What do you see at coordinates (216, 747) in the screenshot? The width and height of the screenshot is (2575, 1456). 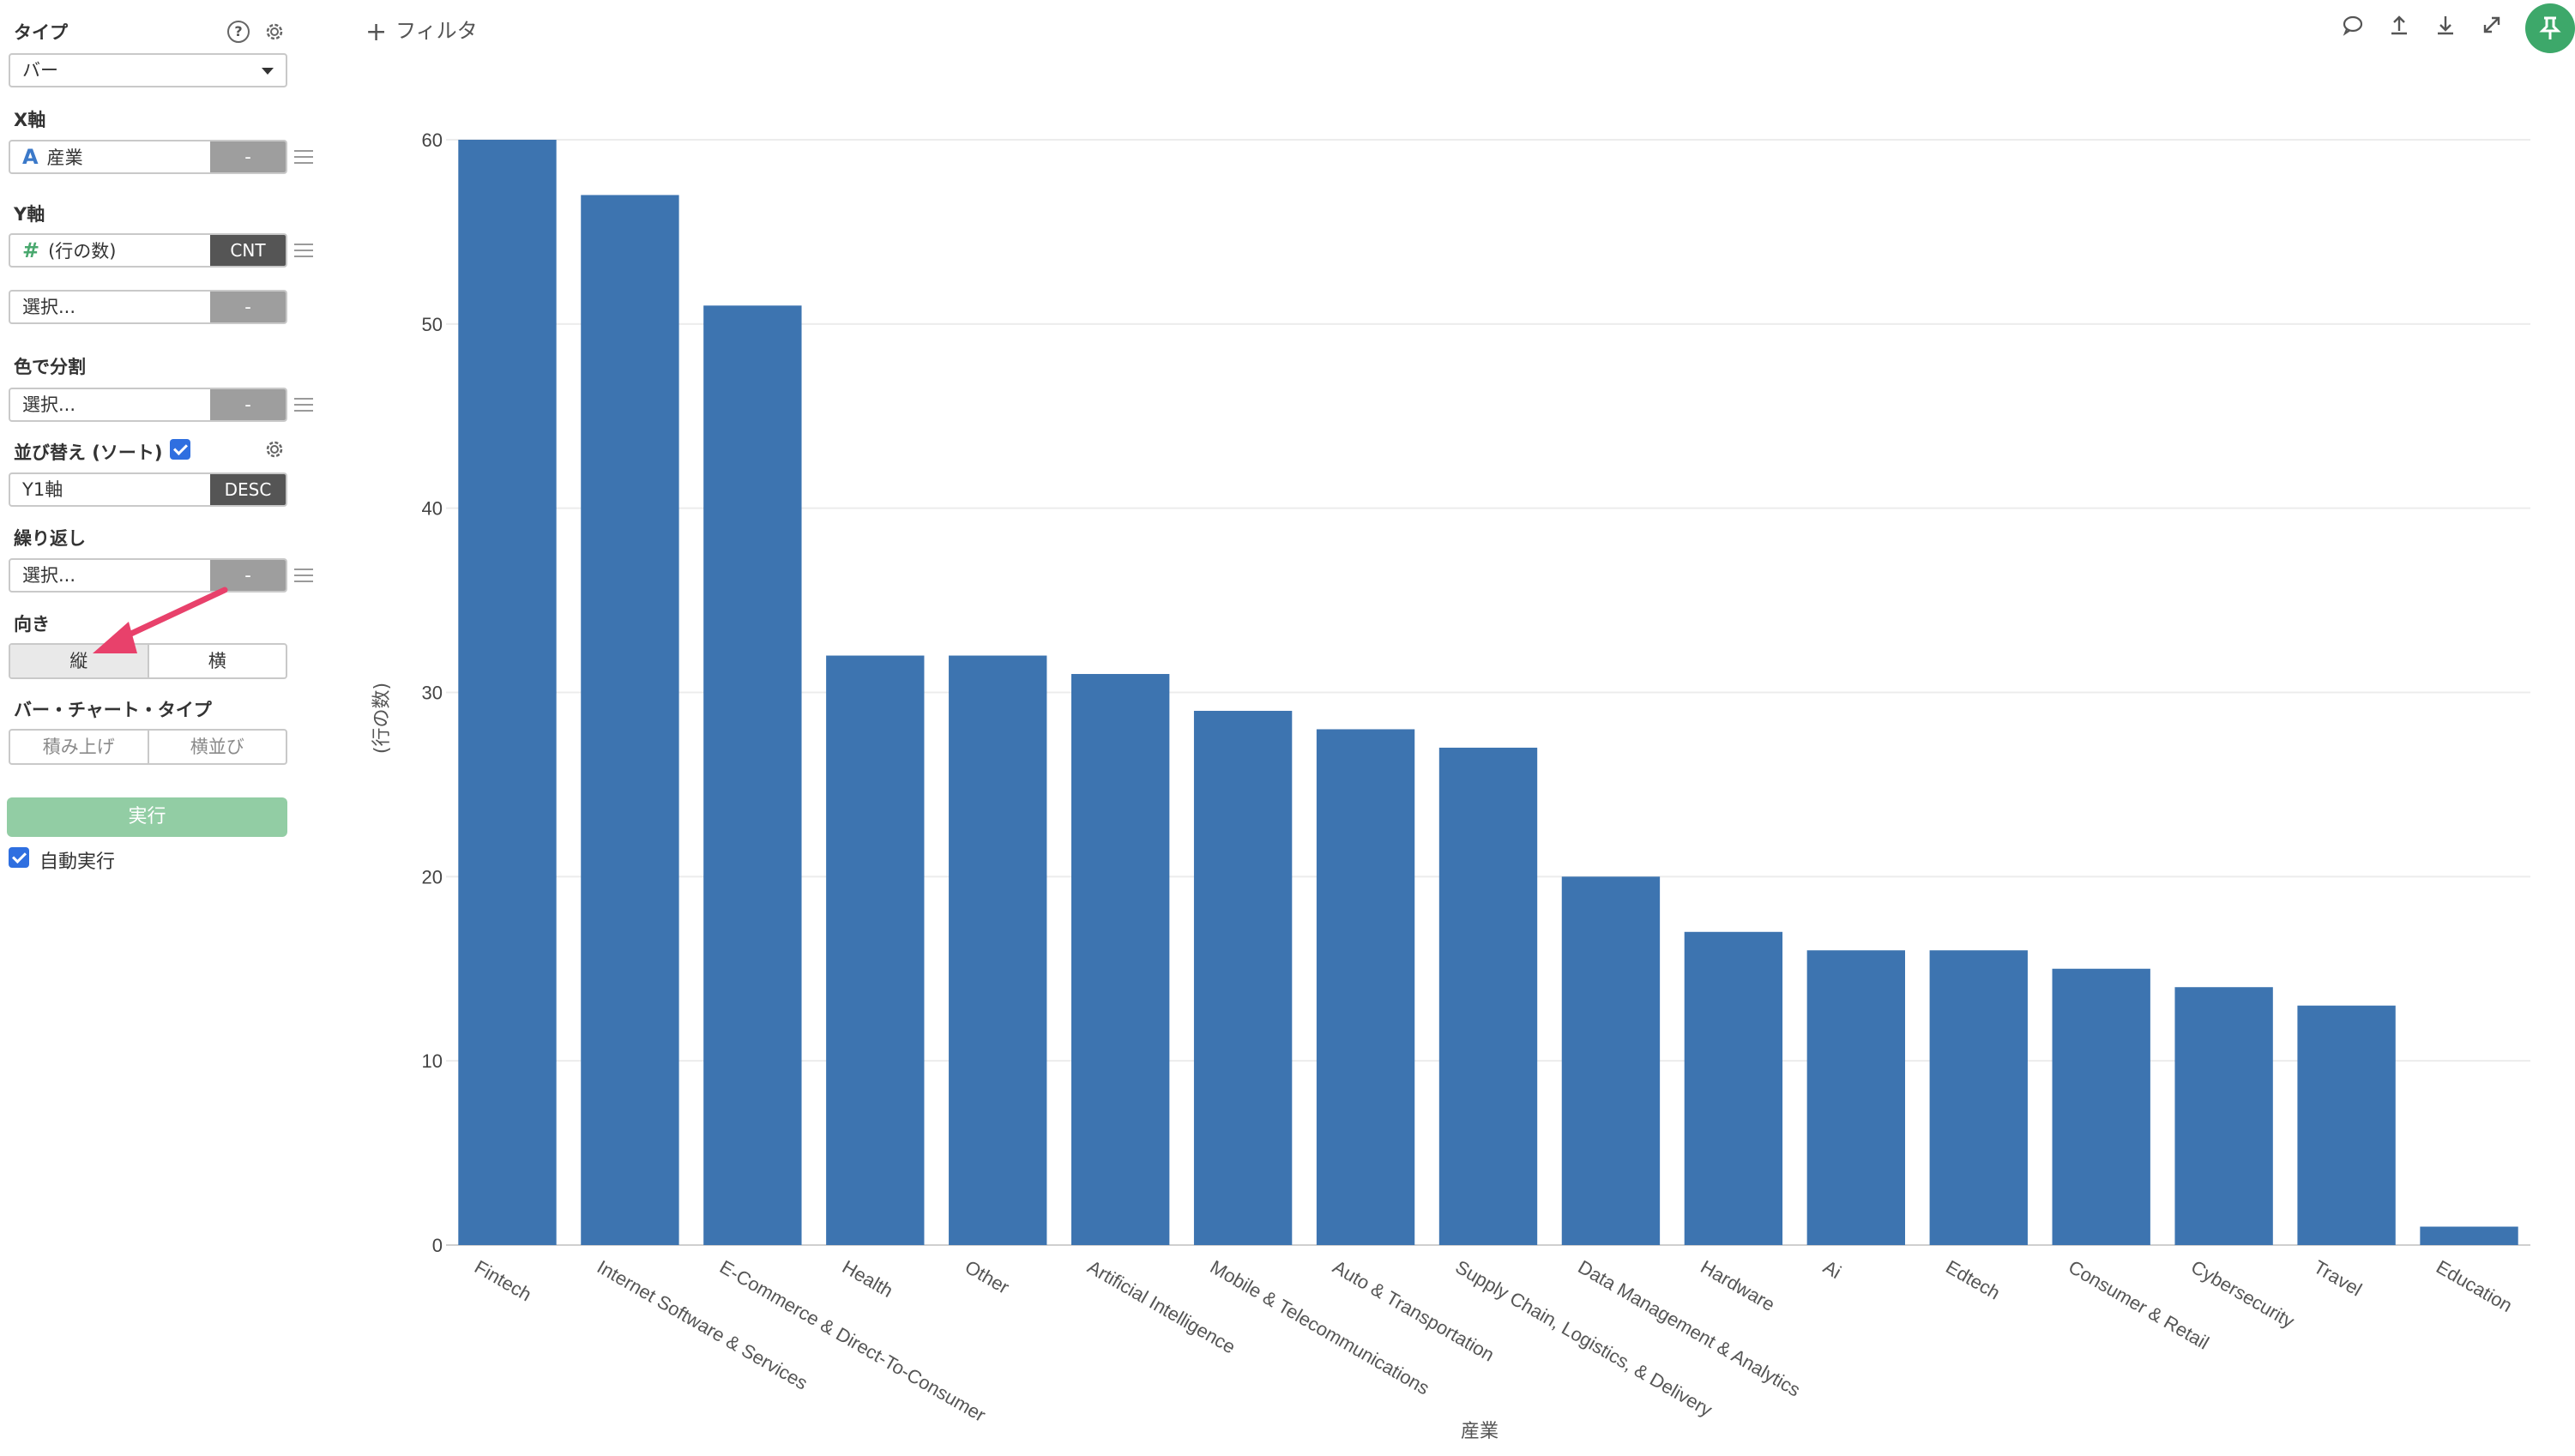 I see `bar-type-grouped-button: 横並び` at bounding box center [216, 747].